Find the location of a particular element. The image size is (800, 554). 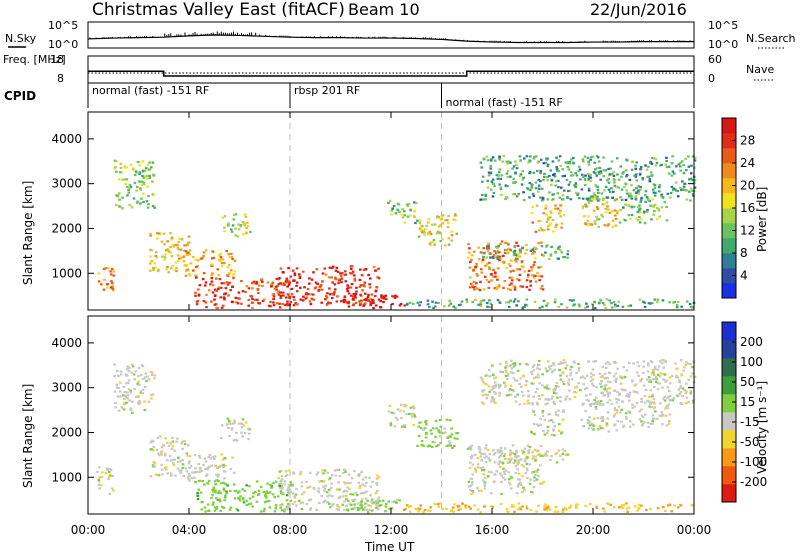

date-label: 22/Jun/2016 is located at coordinates (638, 9).